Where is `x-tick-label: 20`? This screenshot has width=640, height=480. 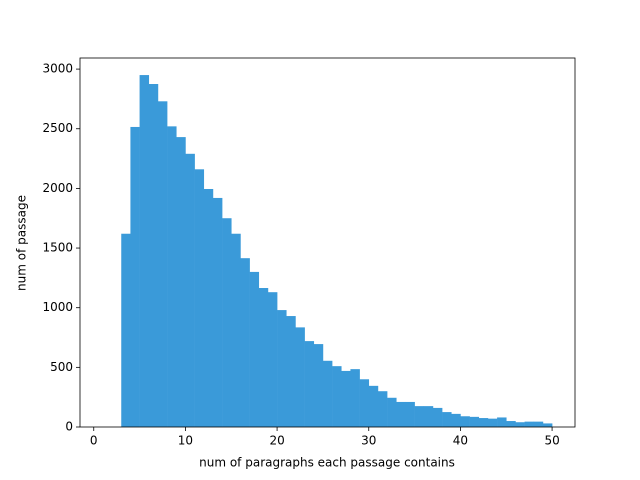
x-tick-label: 20 is located at coordinates (276, 441).